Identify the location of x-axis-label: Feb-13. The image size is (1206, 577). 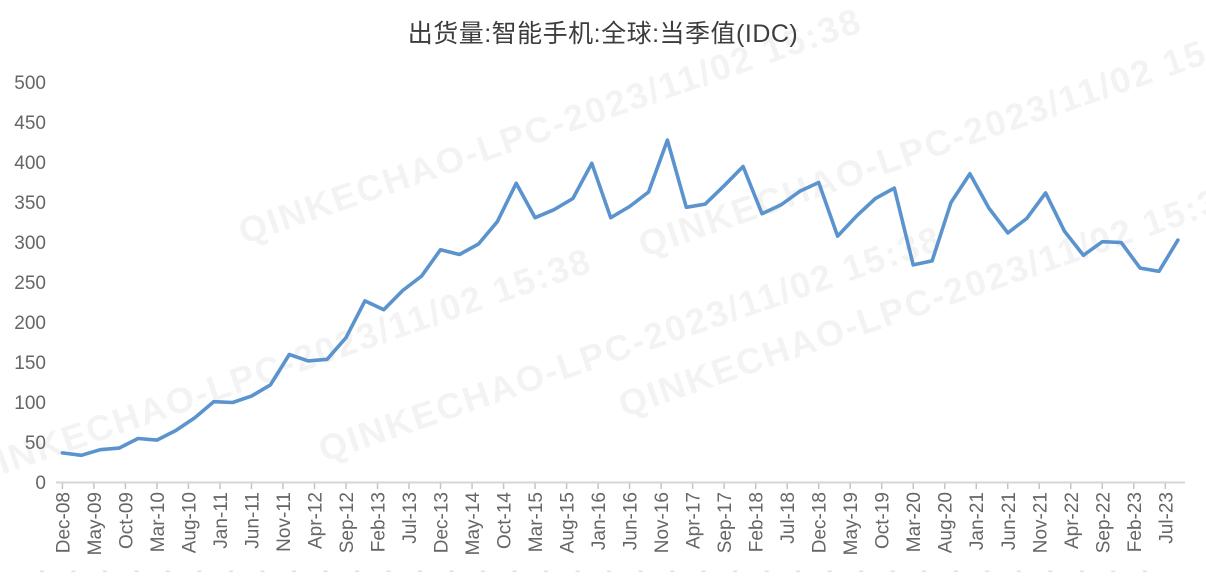
(379, 522).